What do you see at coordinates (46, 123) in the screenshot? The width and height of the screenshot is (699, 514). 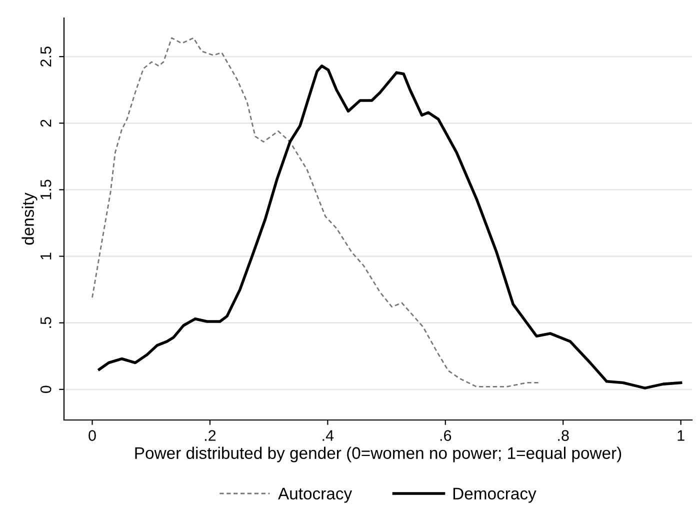 I see `y-tick-label: 2` at bounding box center [46, 123].